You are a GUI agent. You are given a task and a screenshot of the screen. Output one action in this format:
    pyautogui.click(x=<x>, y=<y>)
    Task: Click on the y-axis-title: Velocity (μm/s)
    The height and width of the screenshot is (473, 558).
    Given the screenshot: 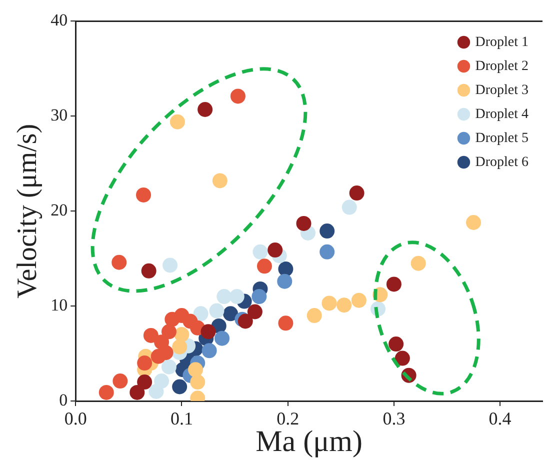 What is the action you would take?
    pyautogui.click(x=28, y=211)
    